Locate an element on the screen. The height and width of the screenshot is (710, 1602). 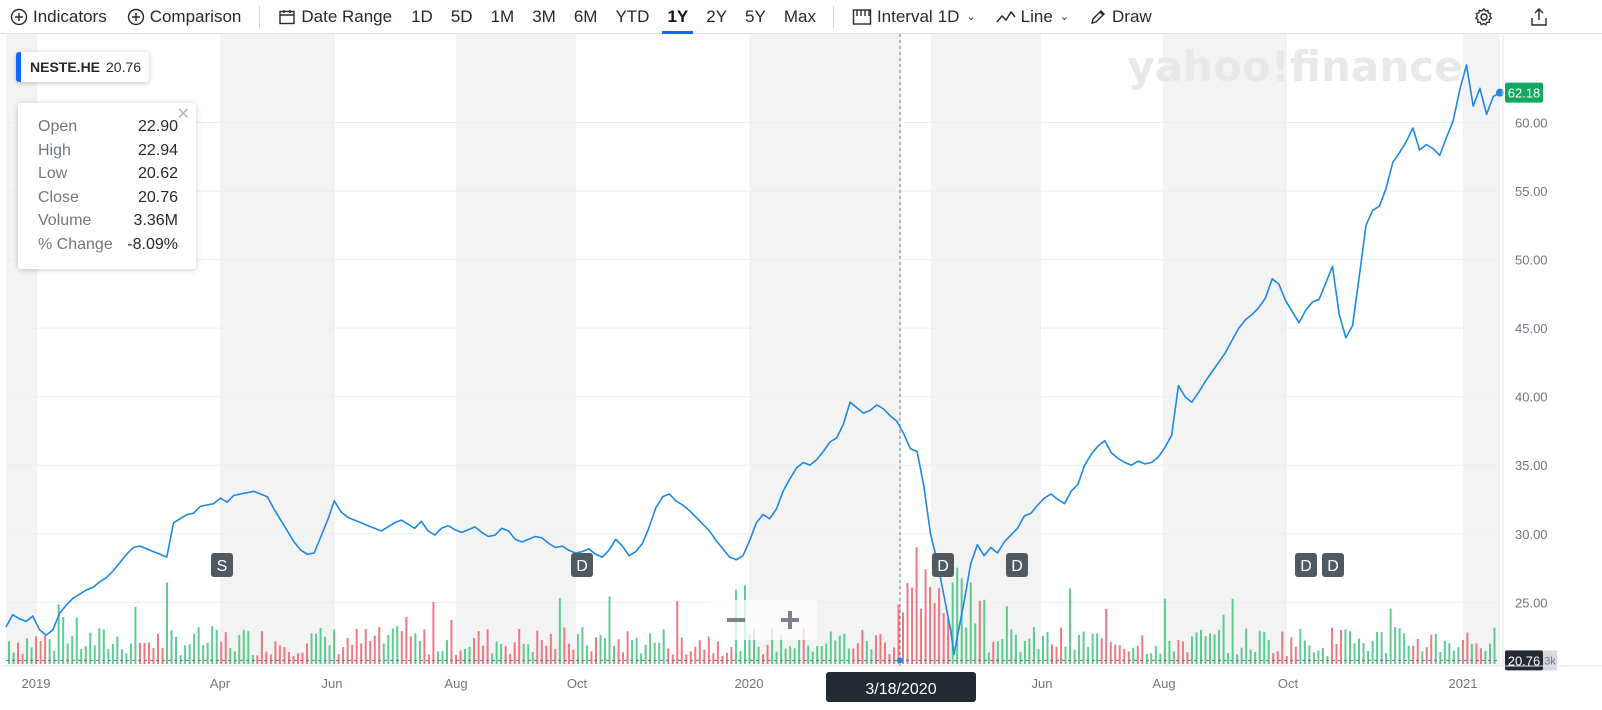
share-icon is located at coordinates (1539, 17).